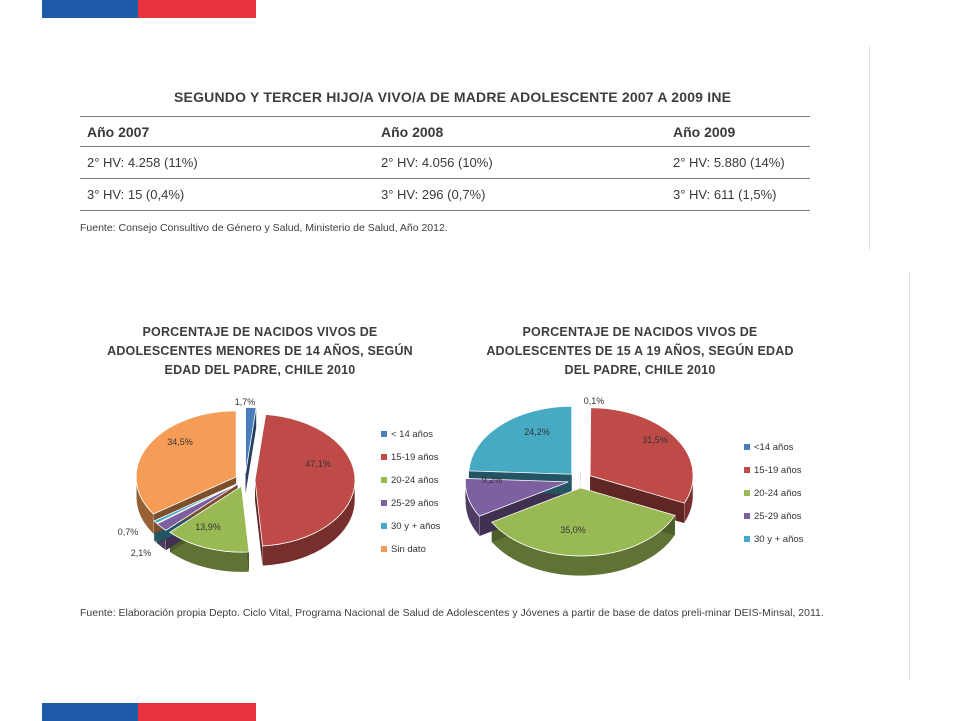 Image resolution: width=960 pixels, height=721 pixels. I want to click on flag-stripe-top, so click(149, 9).